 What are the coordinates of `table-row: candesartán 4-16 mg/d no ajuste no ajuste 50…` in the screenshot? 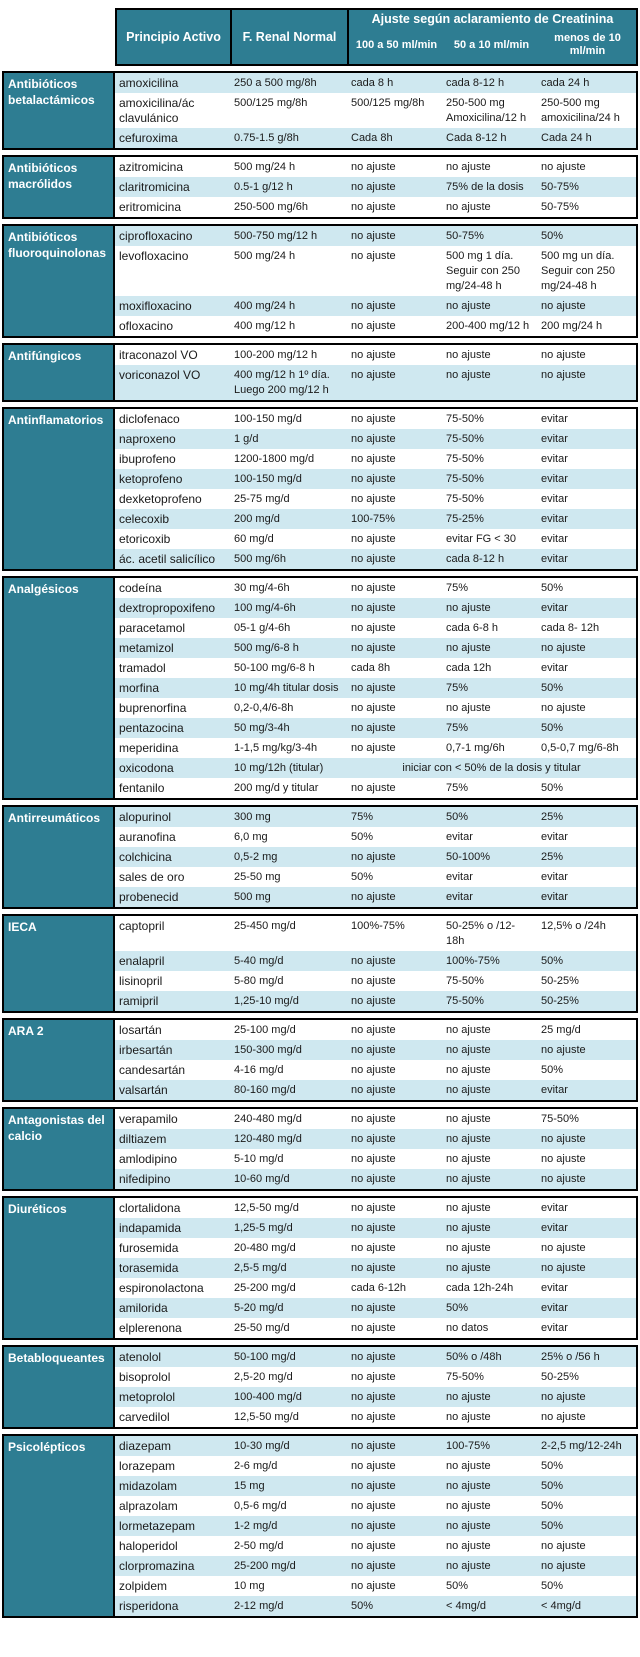 It's located at (375, 1070).